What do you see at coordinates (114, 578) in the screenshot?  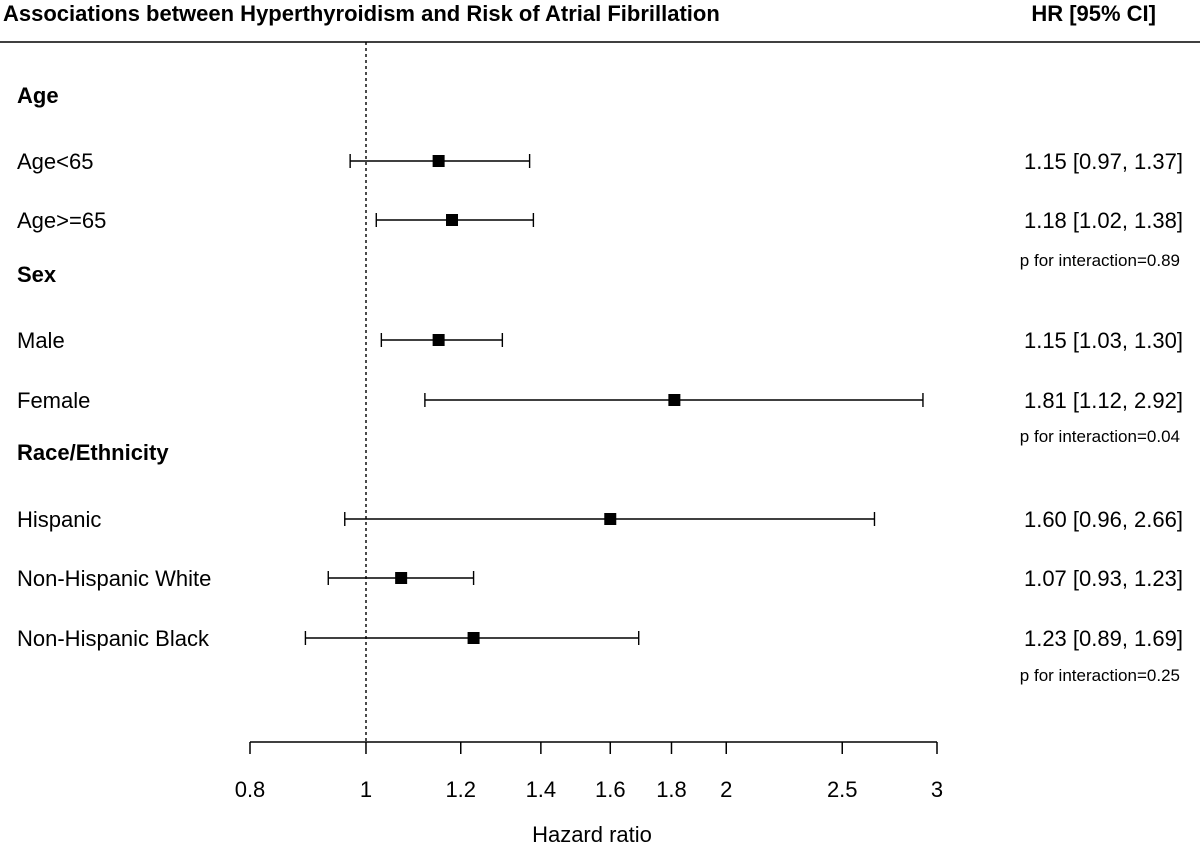 I see `row-label: Non-Hispanic White` at bounding box center [114, 578].